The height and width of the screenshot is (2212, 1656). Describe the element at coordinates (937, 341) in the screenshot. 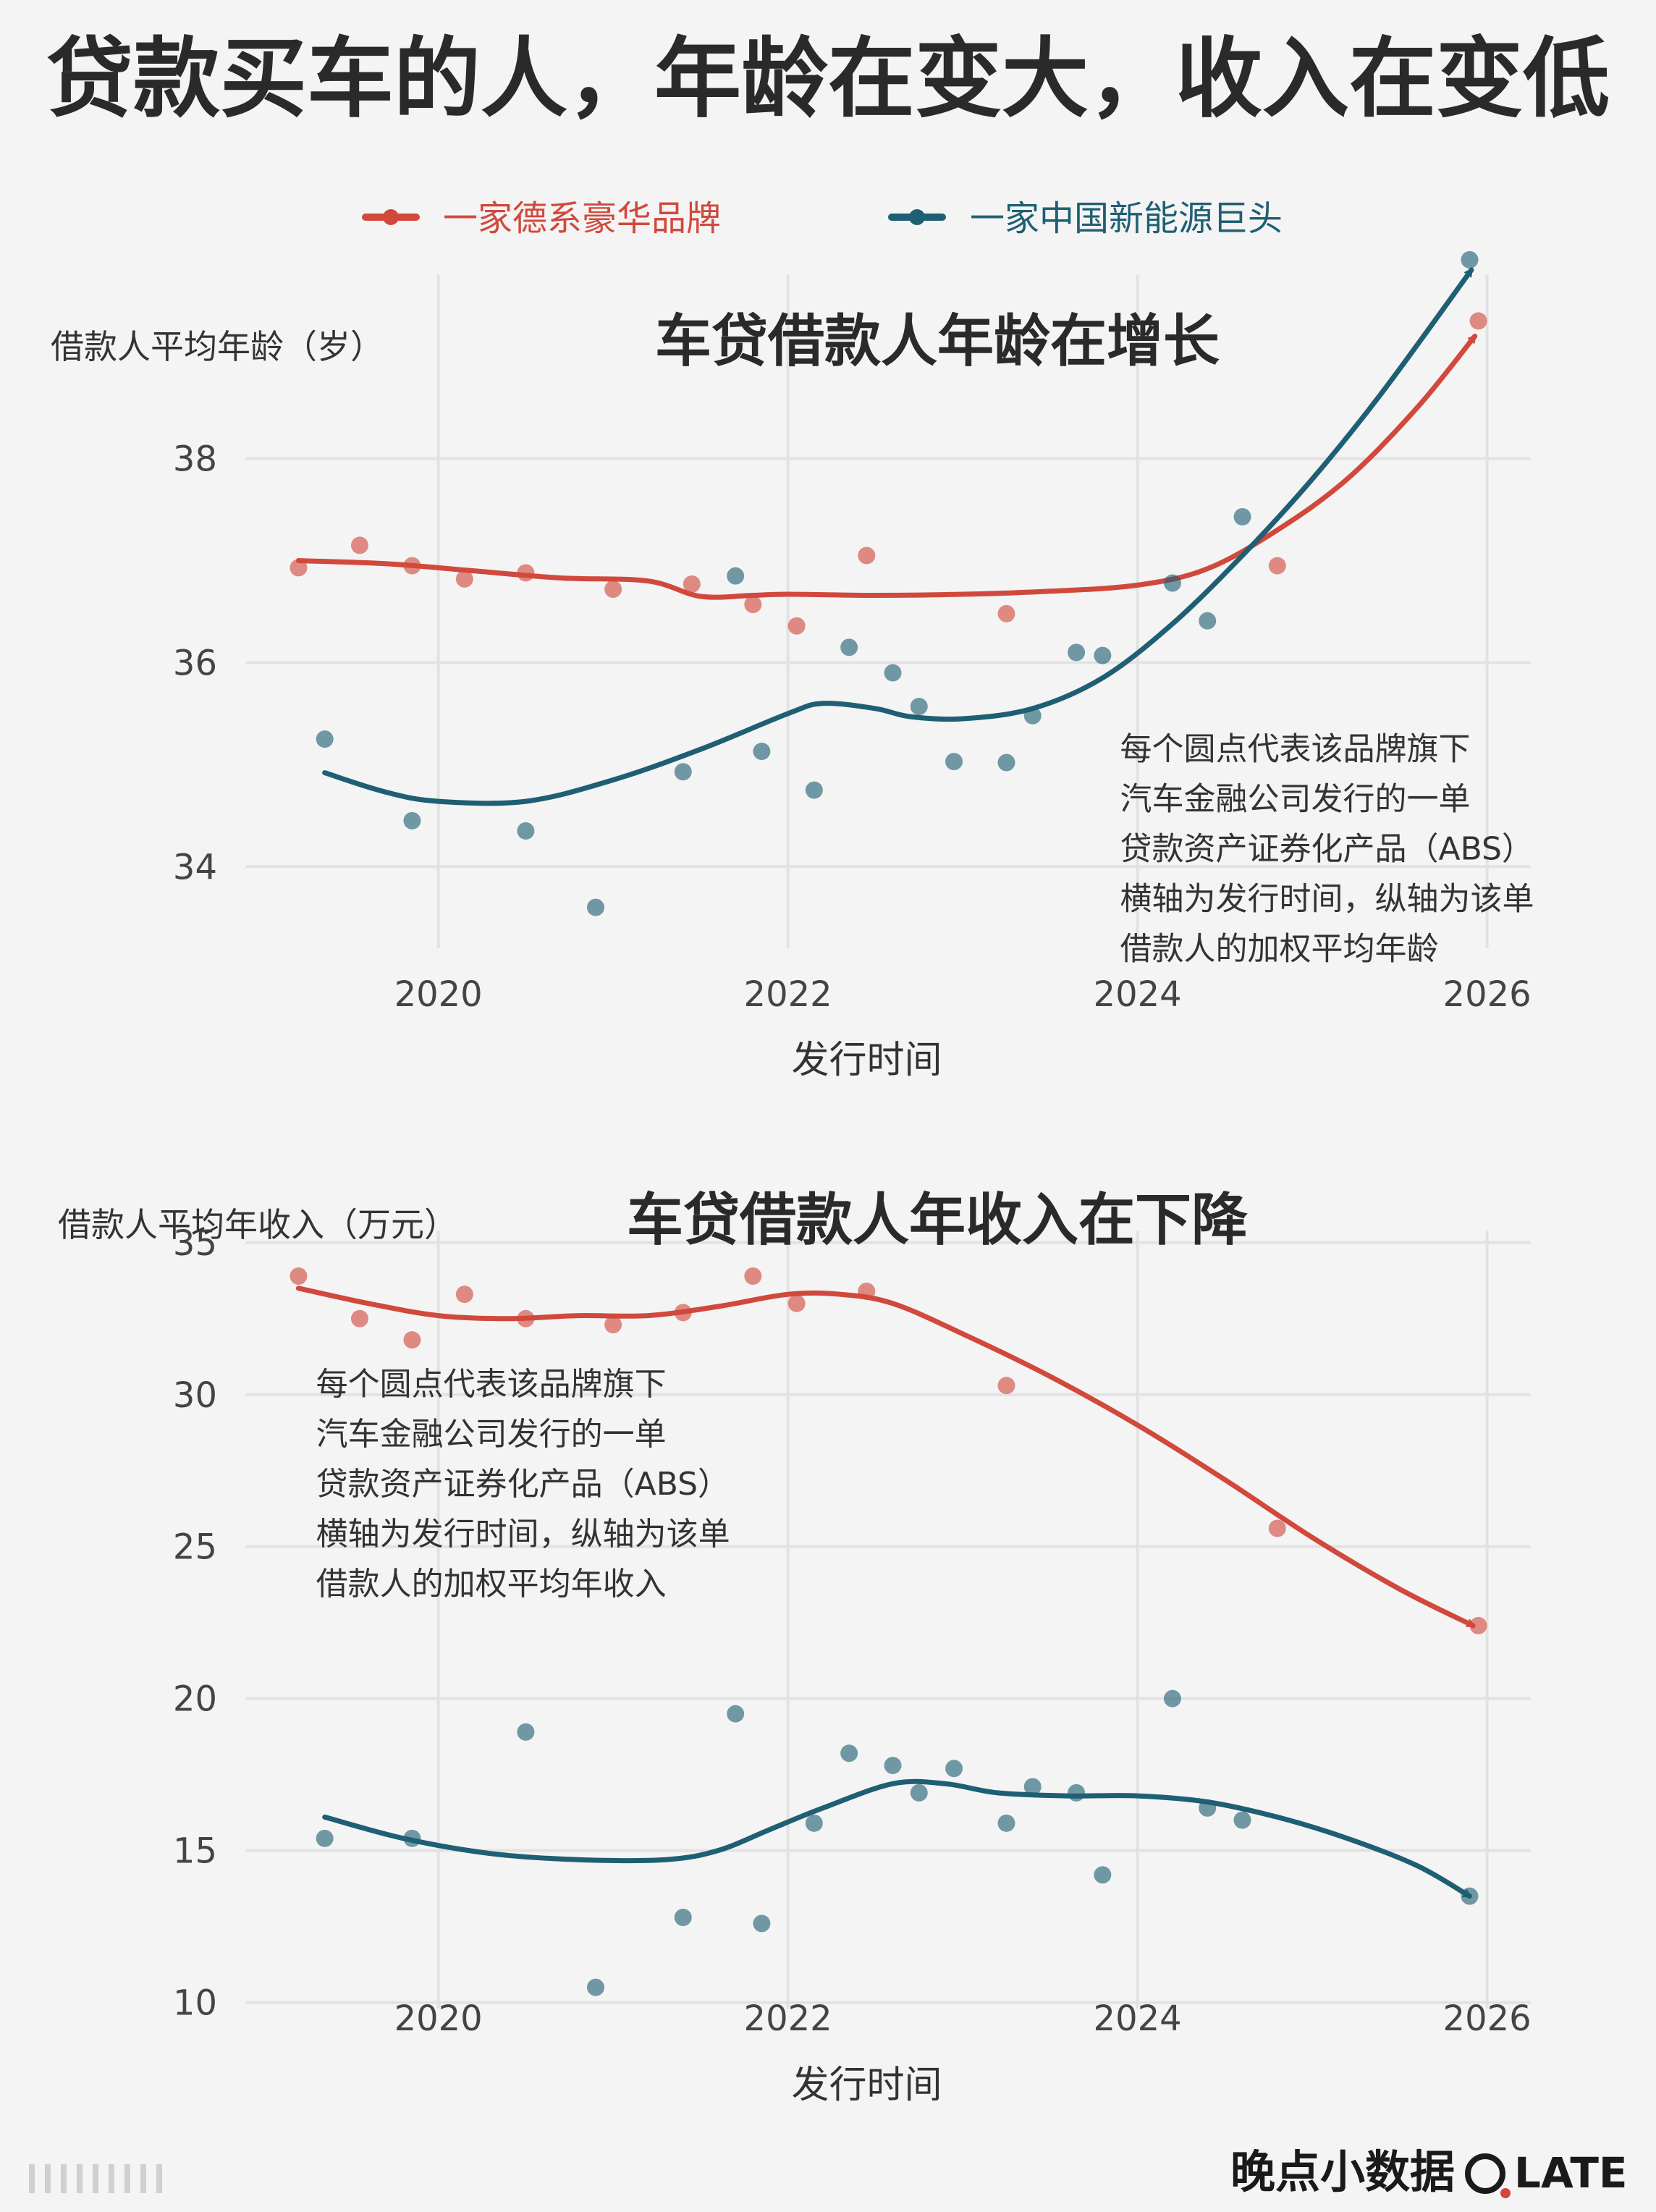

I see `chart-title: 车贷借款人年龄在增长` at that location.